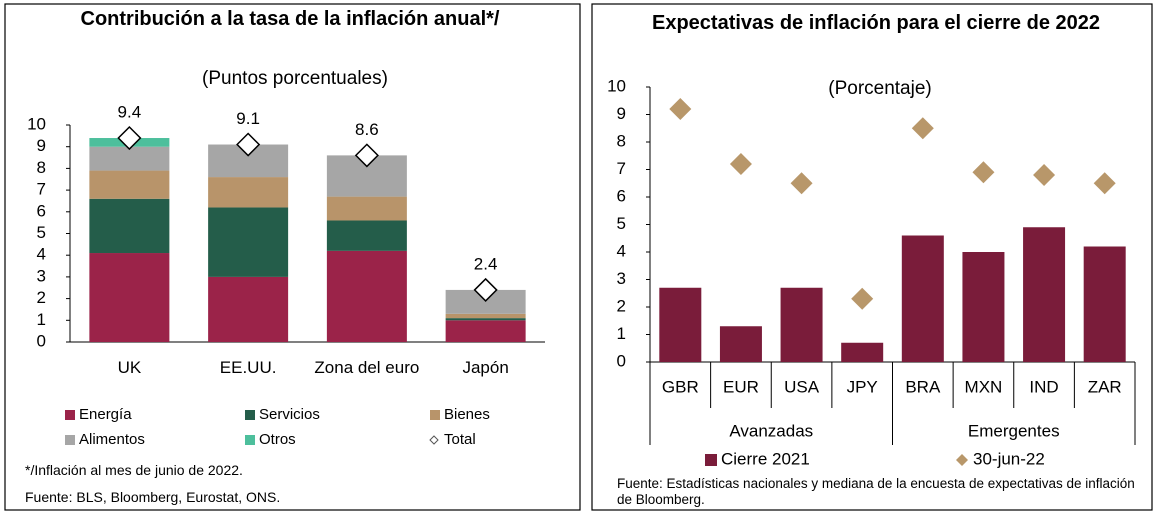  Describe the element at coordinates (248, 118) in the screenshot. I see `total-label: 9.1` at that location.